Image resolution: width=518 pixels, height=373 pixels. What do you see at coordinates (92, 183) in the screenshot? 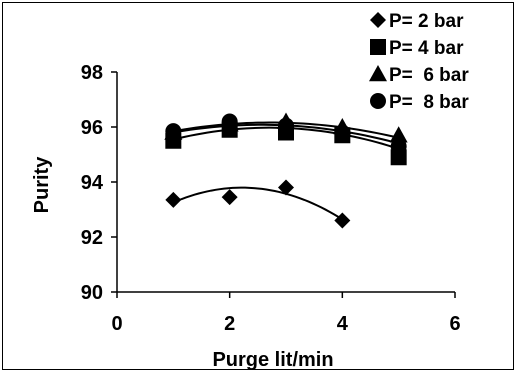
I see `y-tick-label: 94` at bounding box center [92, 183].